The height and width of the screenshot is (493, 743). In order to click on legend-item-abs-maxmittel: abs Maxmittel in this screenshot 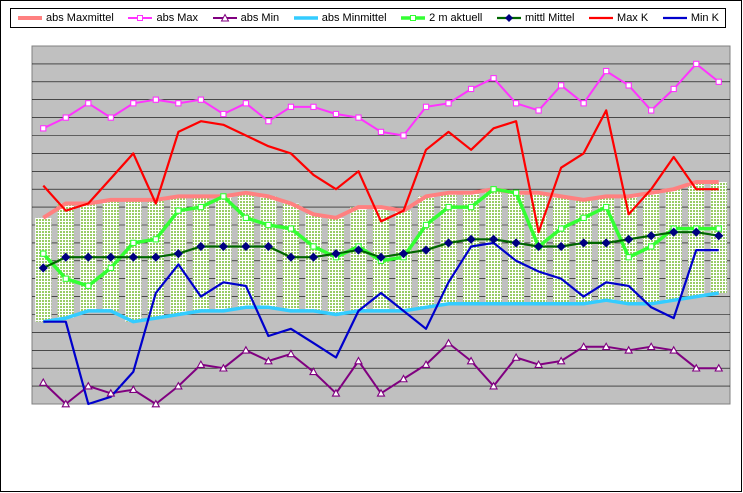, I will do `click(65, 18)`.